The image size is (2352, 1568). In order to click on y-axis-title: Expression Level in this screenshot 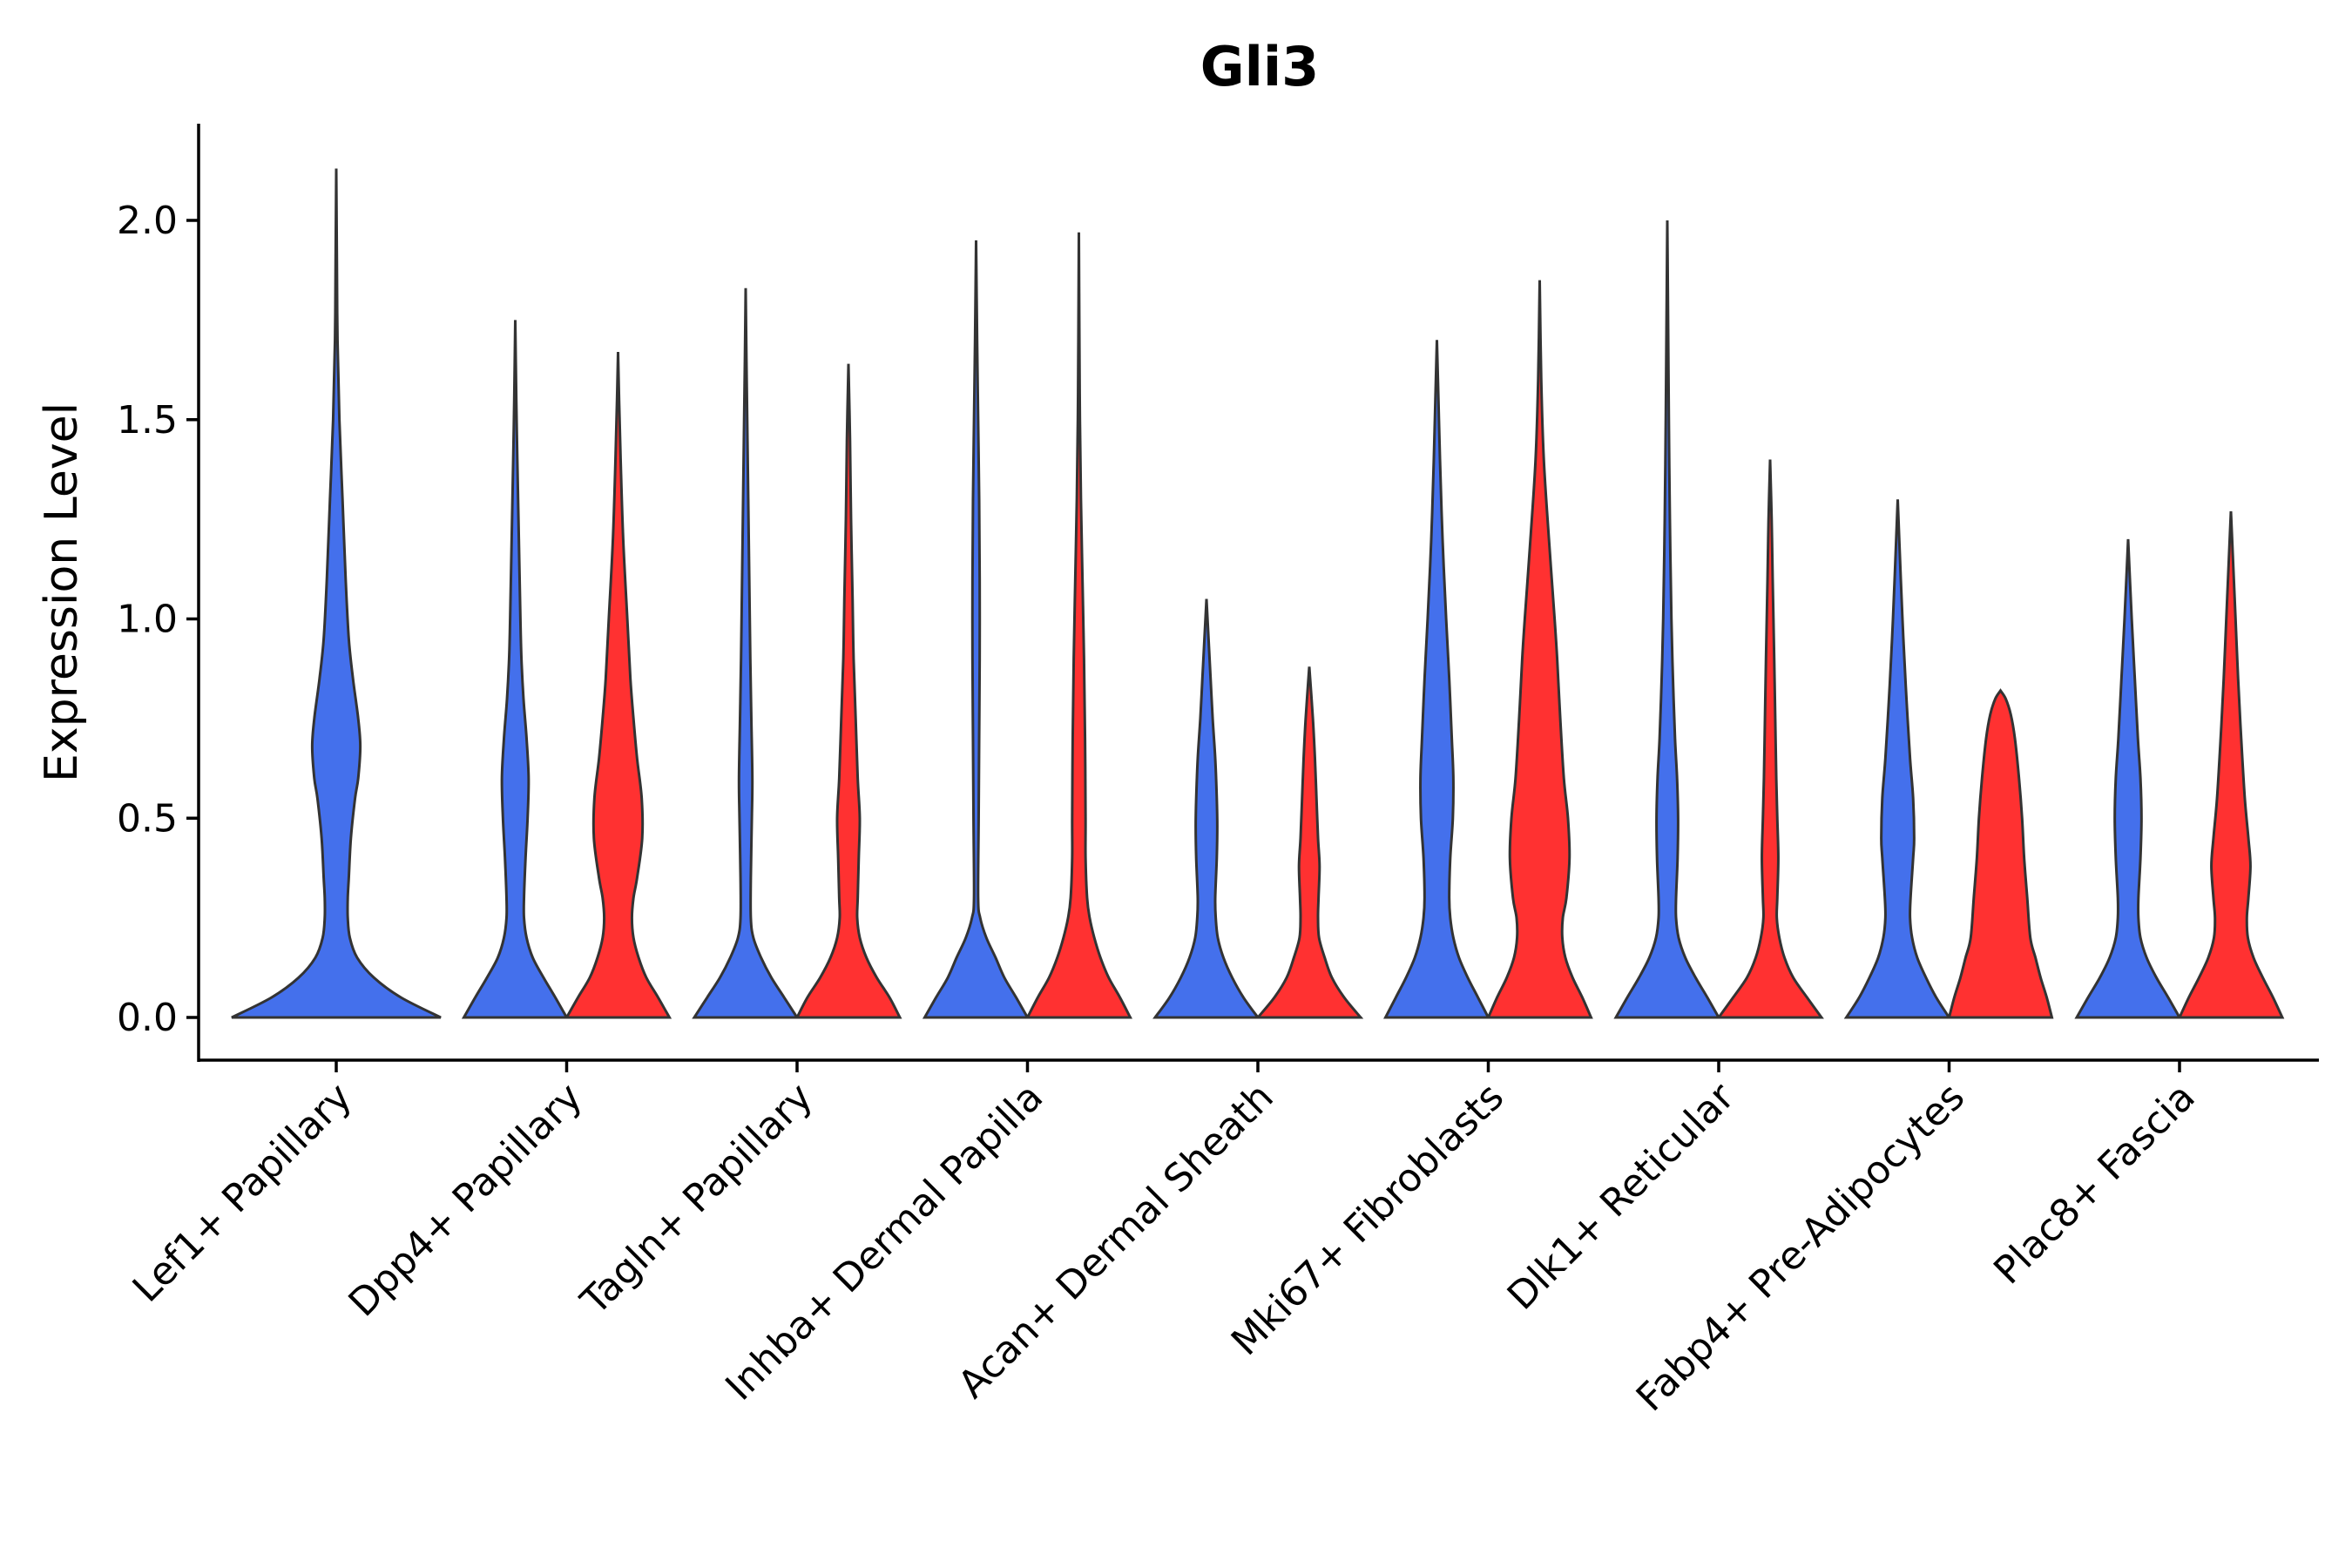, I will do `click(62, 592)`.